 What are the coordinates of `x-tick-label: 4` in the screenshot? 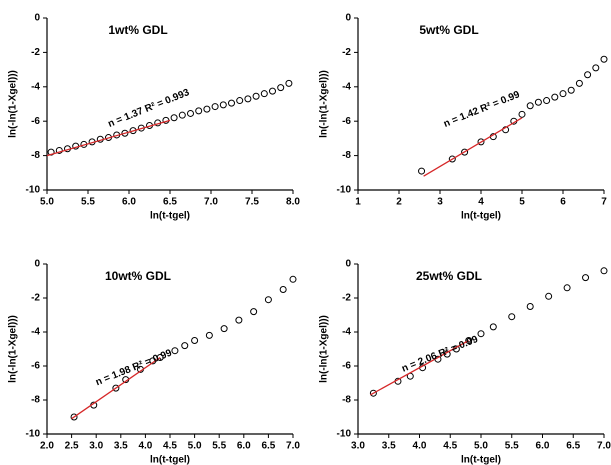 It's located at (481, 202).